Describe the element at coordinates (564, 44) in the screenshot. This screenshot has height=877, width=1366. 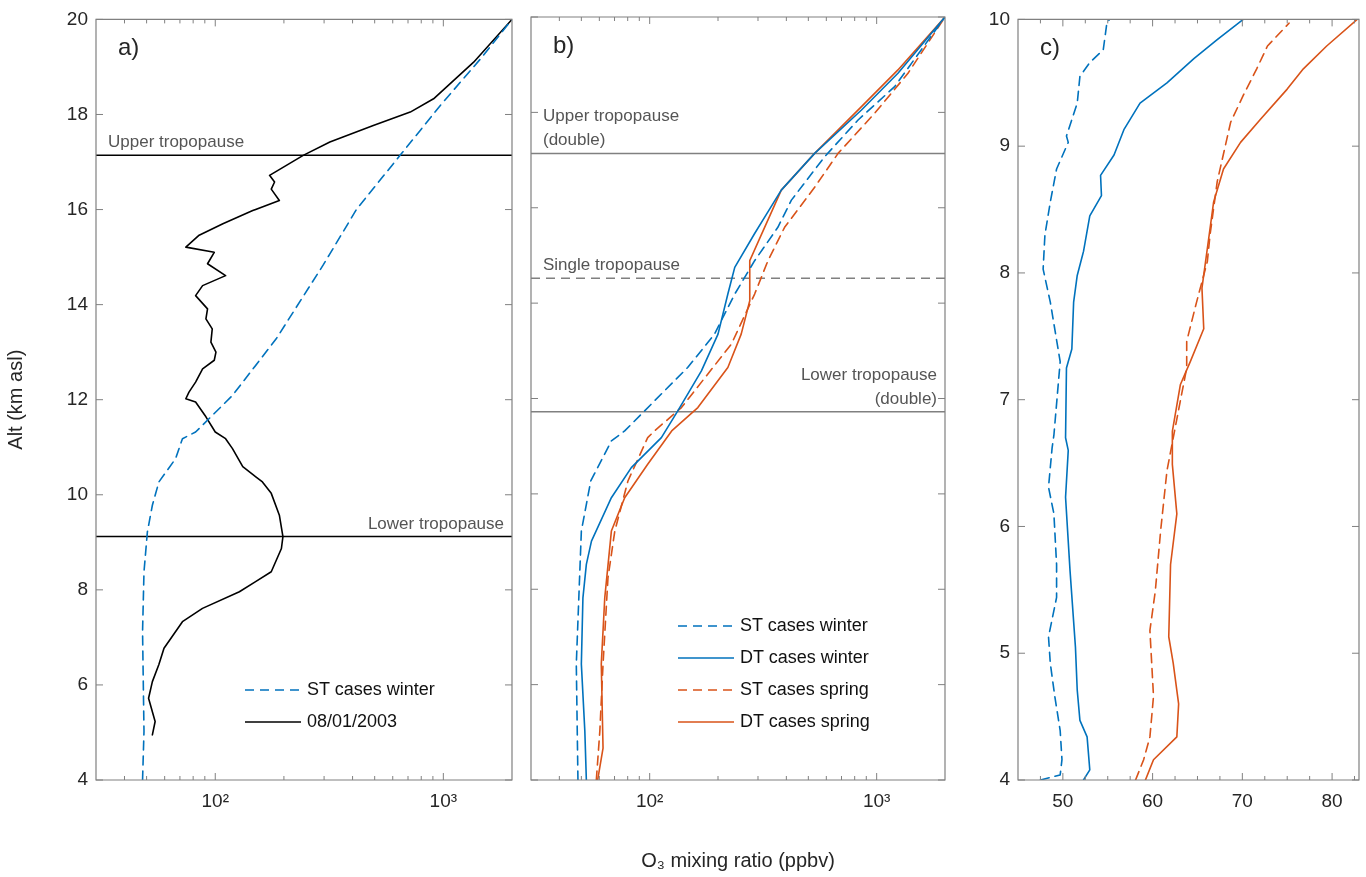
I see `annotation: b)` at that location.